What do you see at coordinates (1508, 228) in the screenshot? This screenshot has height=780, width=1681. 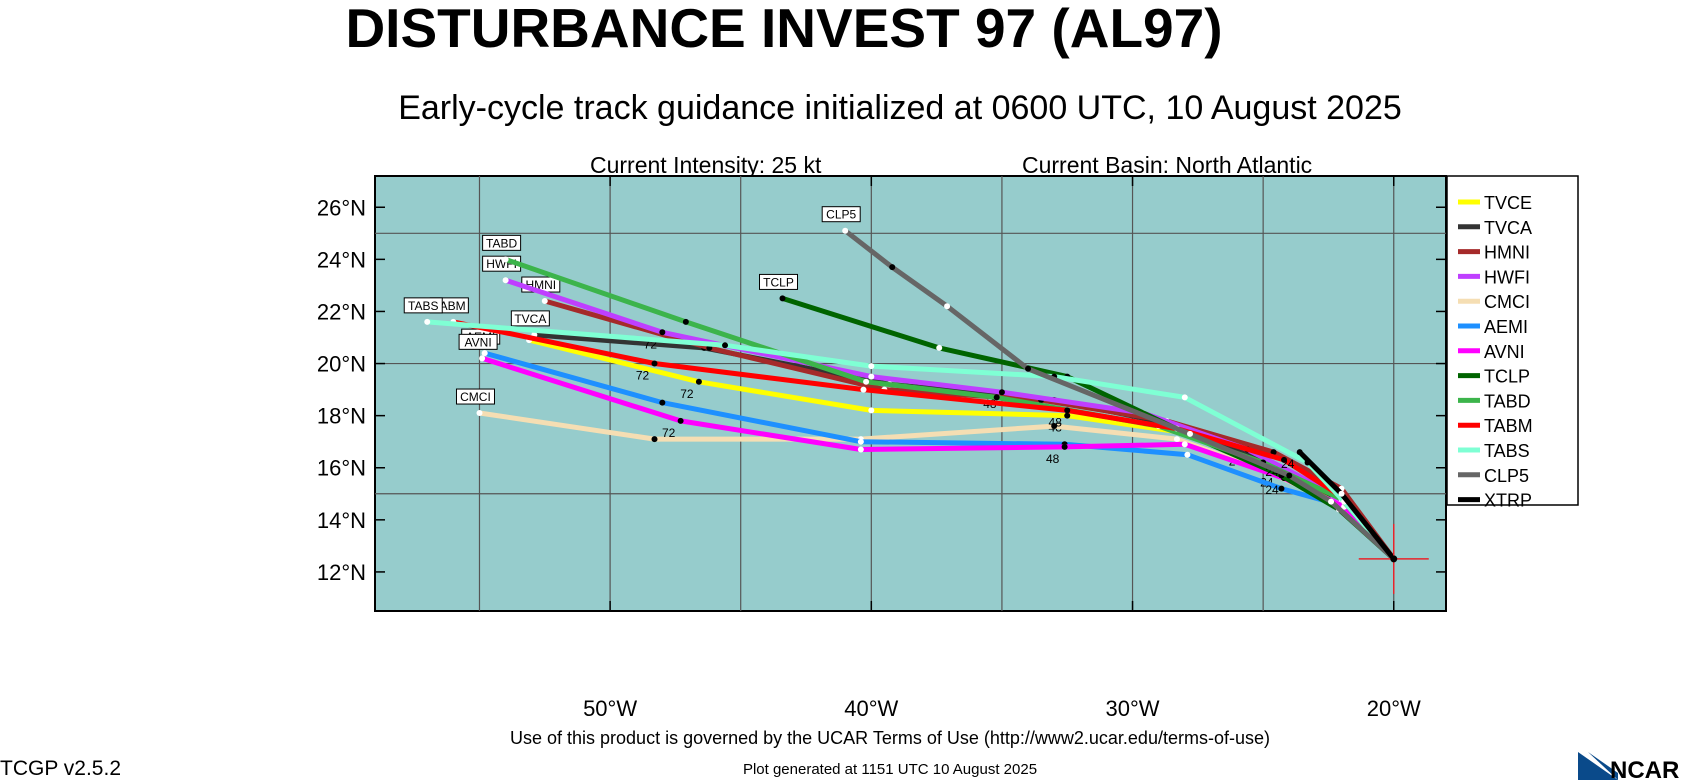 I see `legend-label: TVCA` at bounding box center [1508, 228].